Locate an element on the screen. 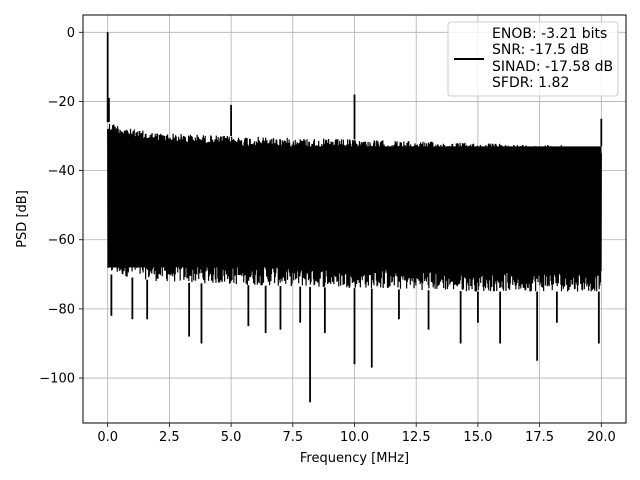 This screenshot has width=640, height=480. x-tick-label: 10.0 is located at coordinates (354, 437).